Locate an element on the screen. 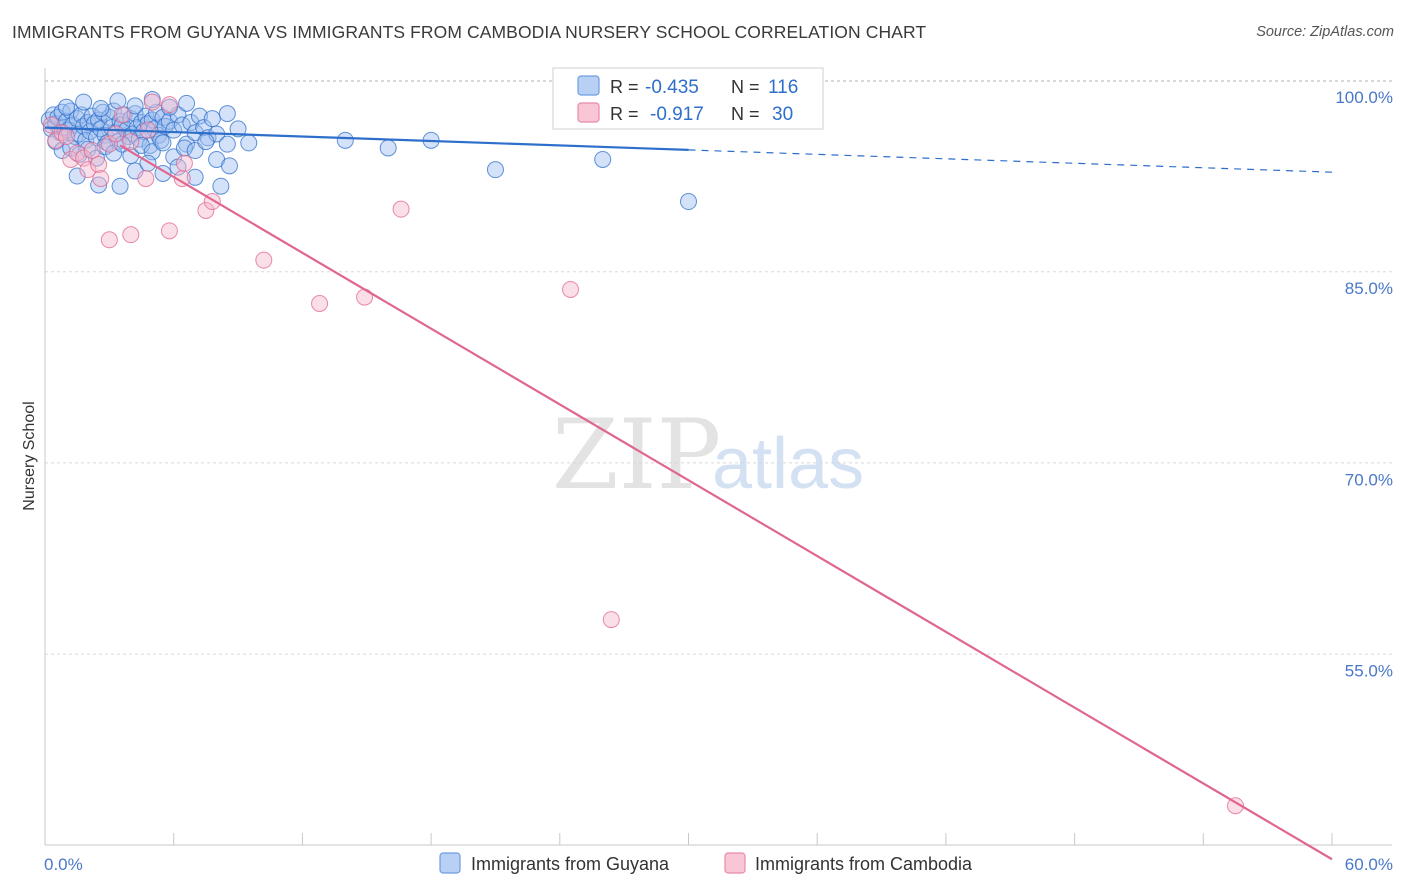  stats-cambodia-r-value: -0.917 is located at coordinates (677, 114).